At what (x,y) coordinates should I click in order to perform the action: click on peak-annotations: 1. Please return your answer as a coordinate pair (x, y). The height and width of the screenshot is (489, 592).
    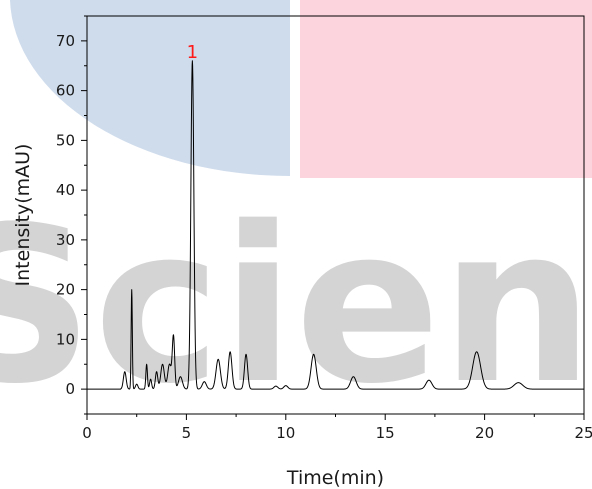
    Looking at the image, I should click on (192, 52).